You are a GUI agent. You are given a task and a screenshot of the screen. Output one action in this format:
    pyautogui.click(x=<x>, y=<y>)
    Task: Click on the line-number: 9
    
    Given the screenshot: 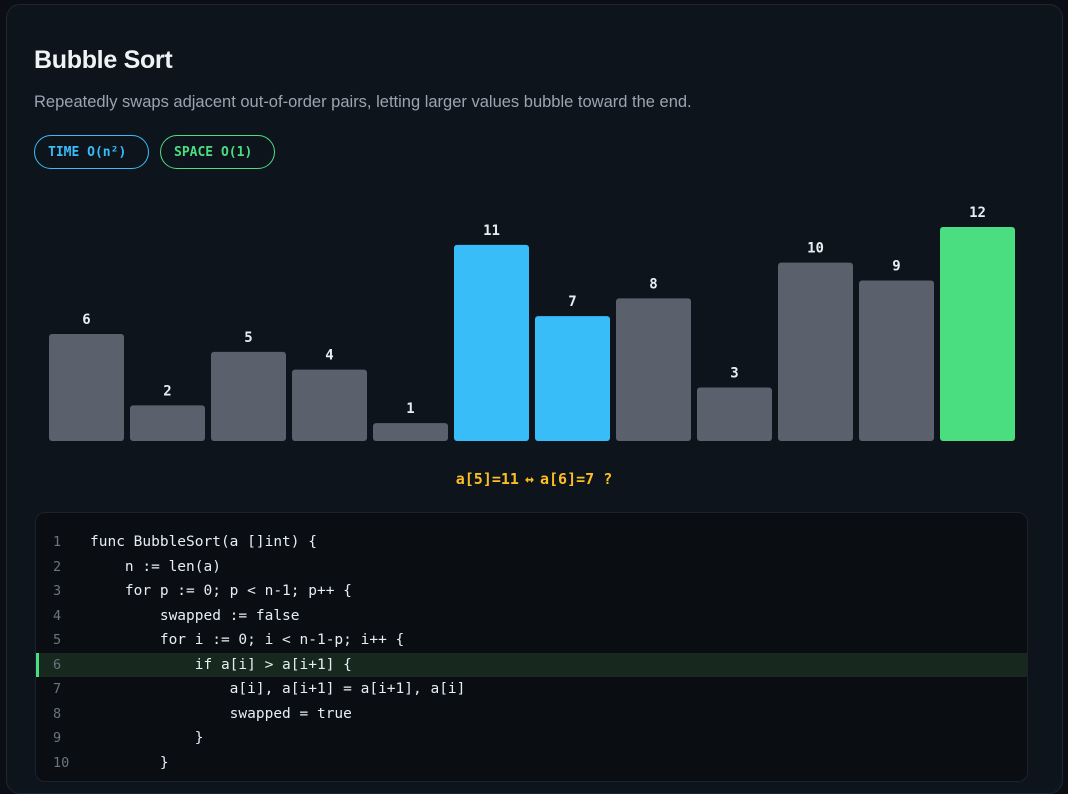 What is the action you would take?
    pyautogui.click(x=57, y=738)
    